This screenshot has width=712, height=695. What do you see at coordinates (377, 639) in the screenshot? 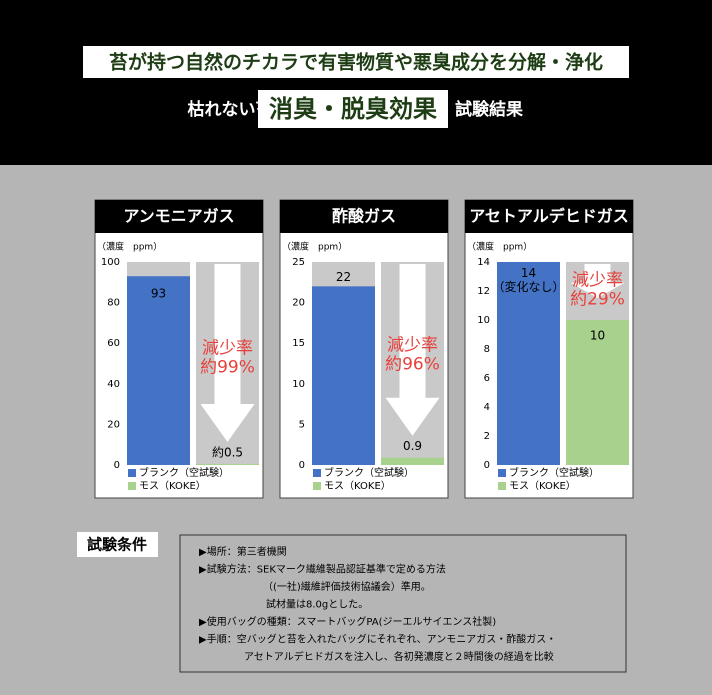
I see `condition-item: ▶手順：空バッグと苔を入れたバッグにそれぞれ、アンモニアガス・酢酸ガス・` at bounding box center [377, 639].